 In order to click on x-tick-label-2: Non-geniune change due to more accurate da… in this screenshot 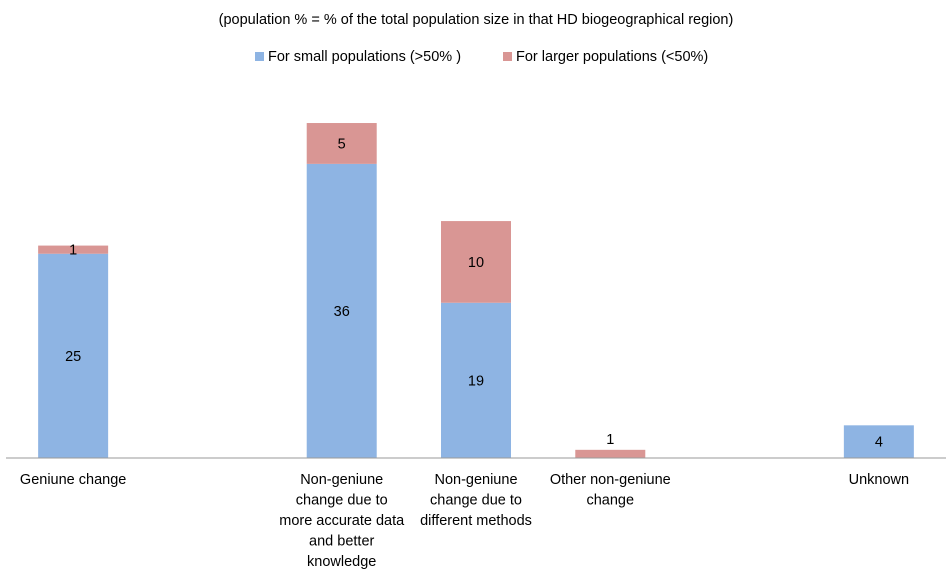, I will do `click(342, 520)`.